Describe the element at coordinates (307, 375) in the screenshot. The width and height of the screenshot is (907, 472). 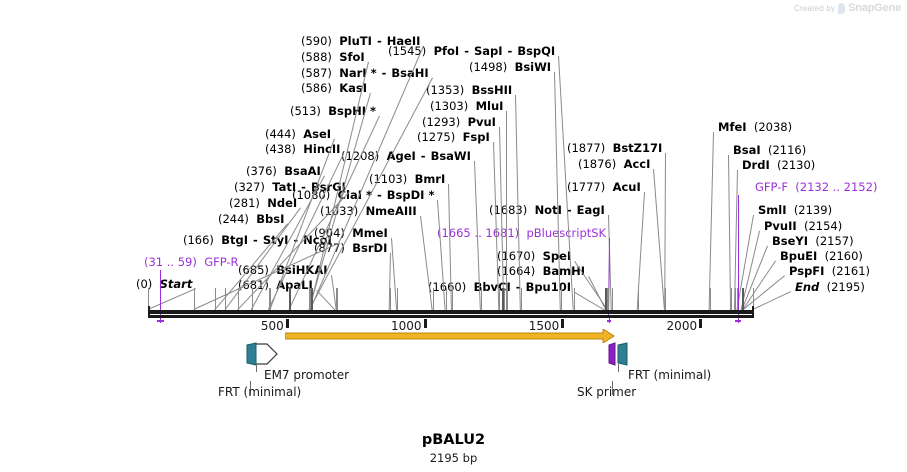
I see `feature-label-promoter: EM7 promoter` at that location.